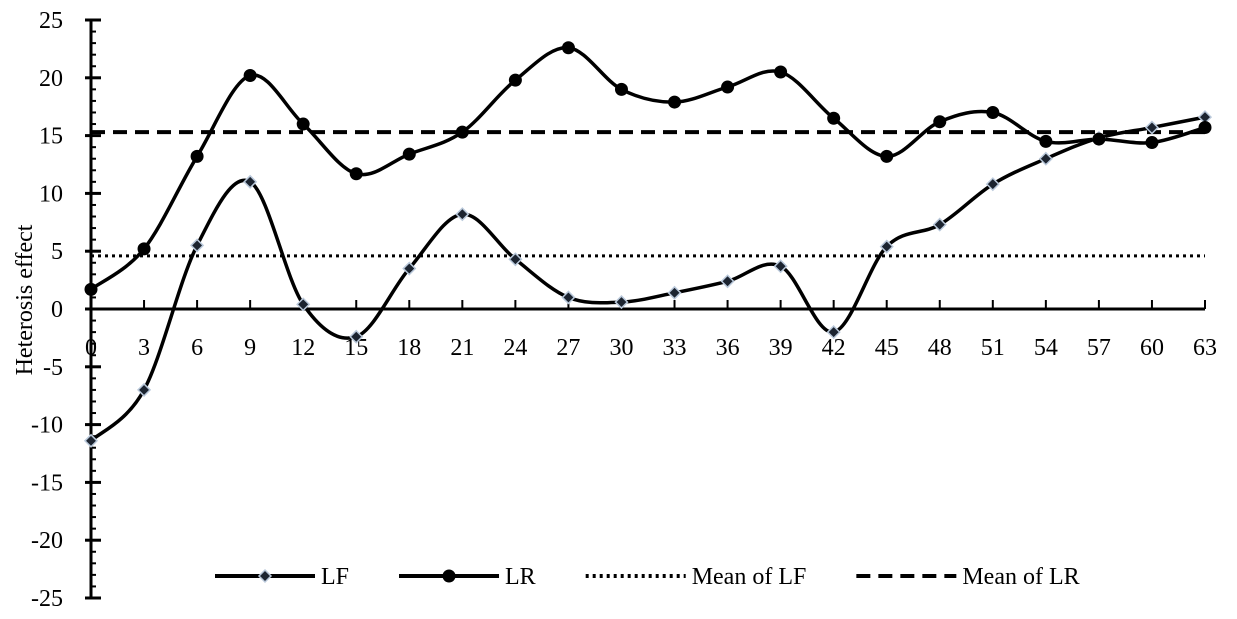 This screenshot has width=1237, height=619. I want to click on legend-marker-lr, so click(449, 576).